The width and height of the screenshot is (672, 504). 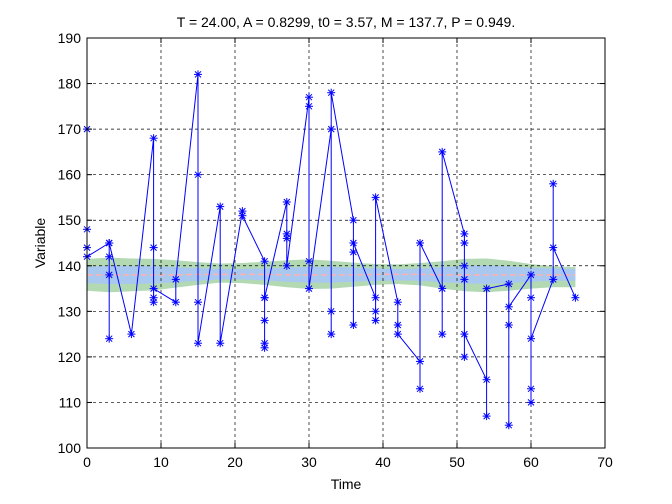 What do you see at coordinates (40, 243) in the screenshot?
I see `y-axis-label: Variable` at bounding box center [40, 243].